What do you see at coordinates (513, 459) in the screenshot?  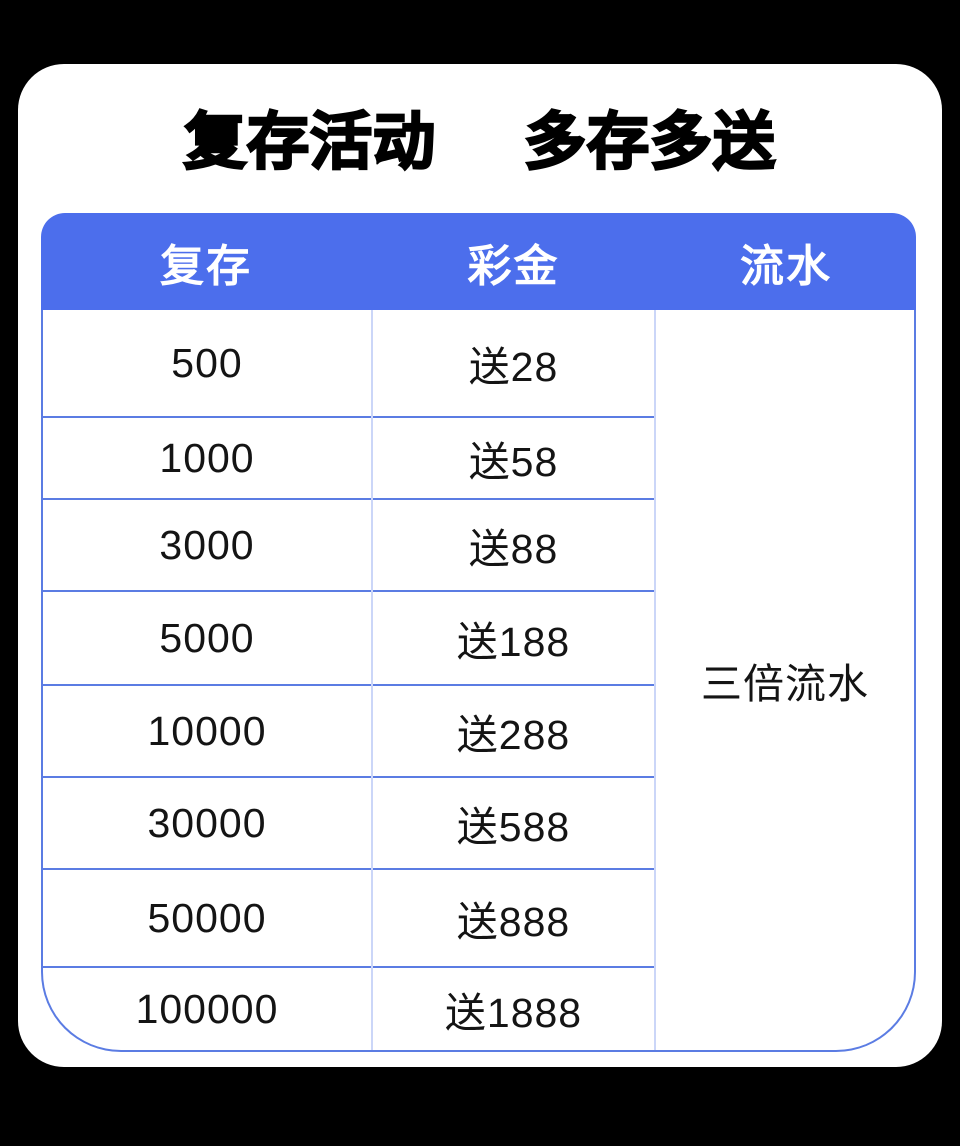 I see `bonus-cell: 送58` at bounding box center [513, 459].